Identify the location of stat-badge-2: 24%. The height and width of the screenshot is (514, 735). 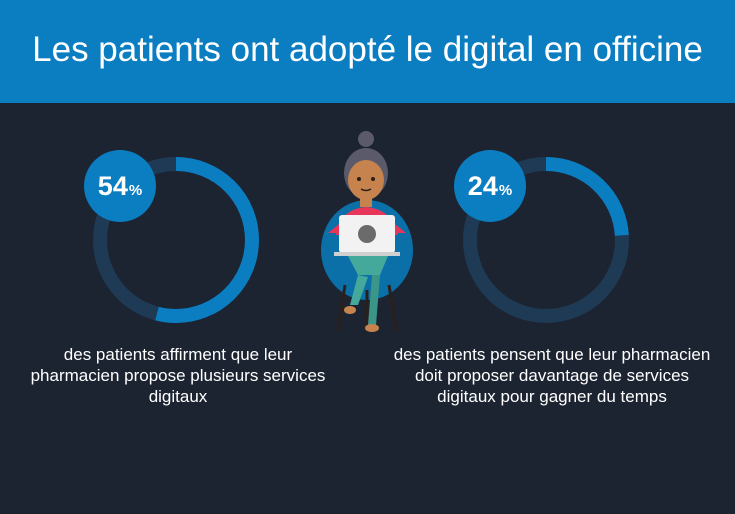
(490, 186).